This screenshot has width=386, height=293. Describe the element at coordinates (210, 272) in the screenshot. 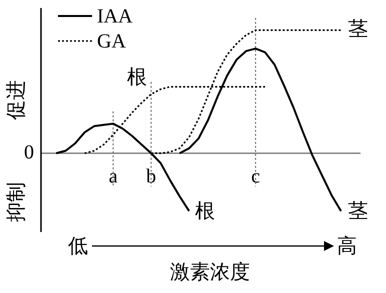

I see `x-axis-title: 激素浓度` at that location.